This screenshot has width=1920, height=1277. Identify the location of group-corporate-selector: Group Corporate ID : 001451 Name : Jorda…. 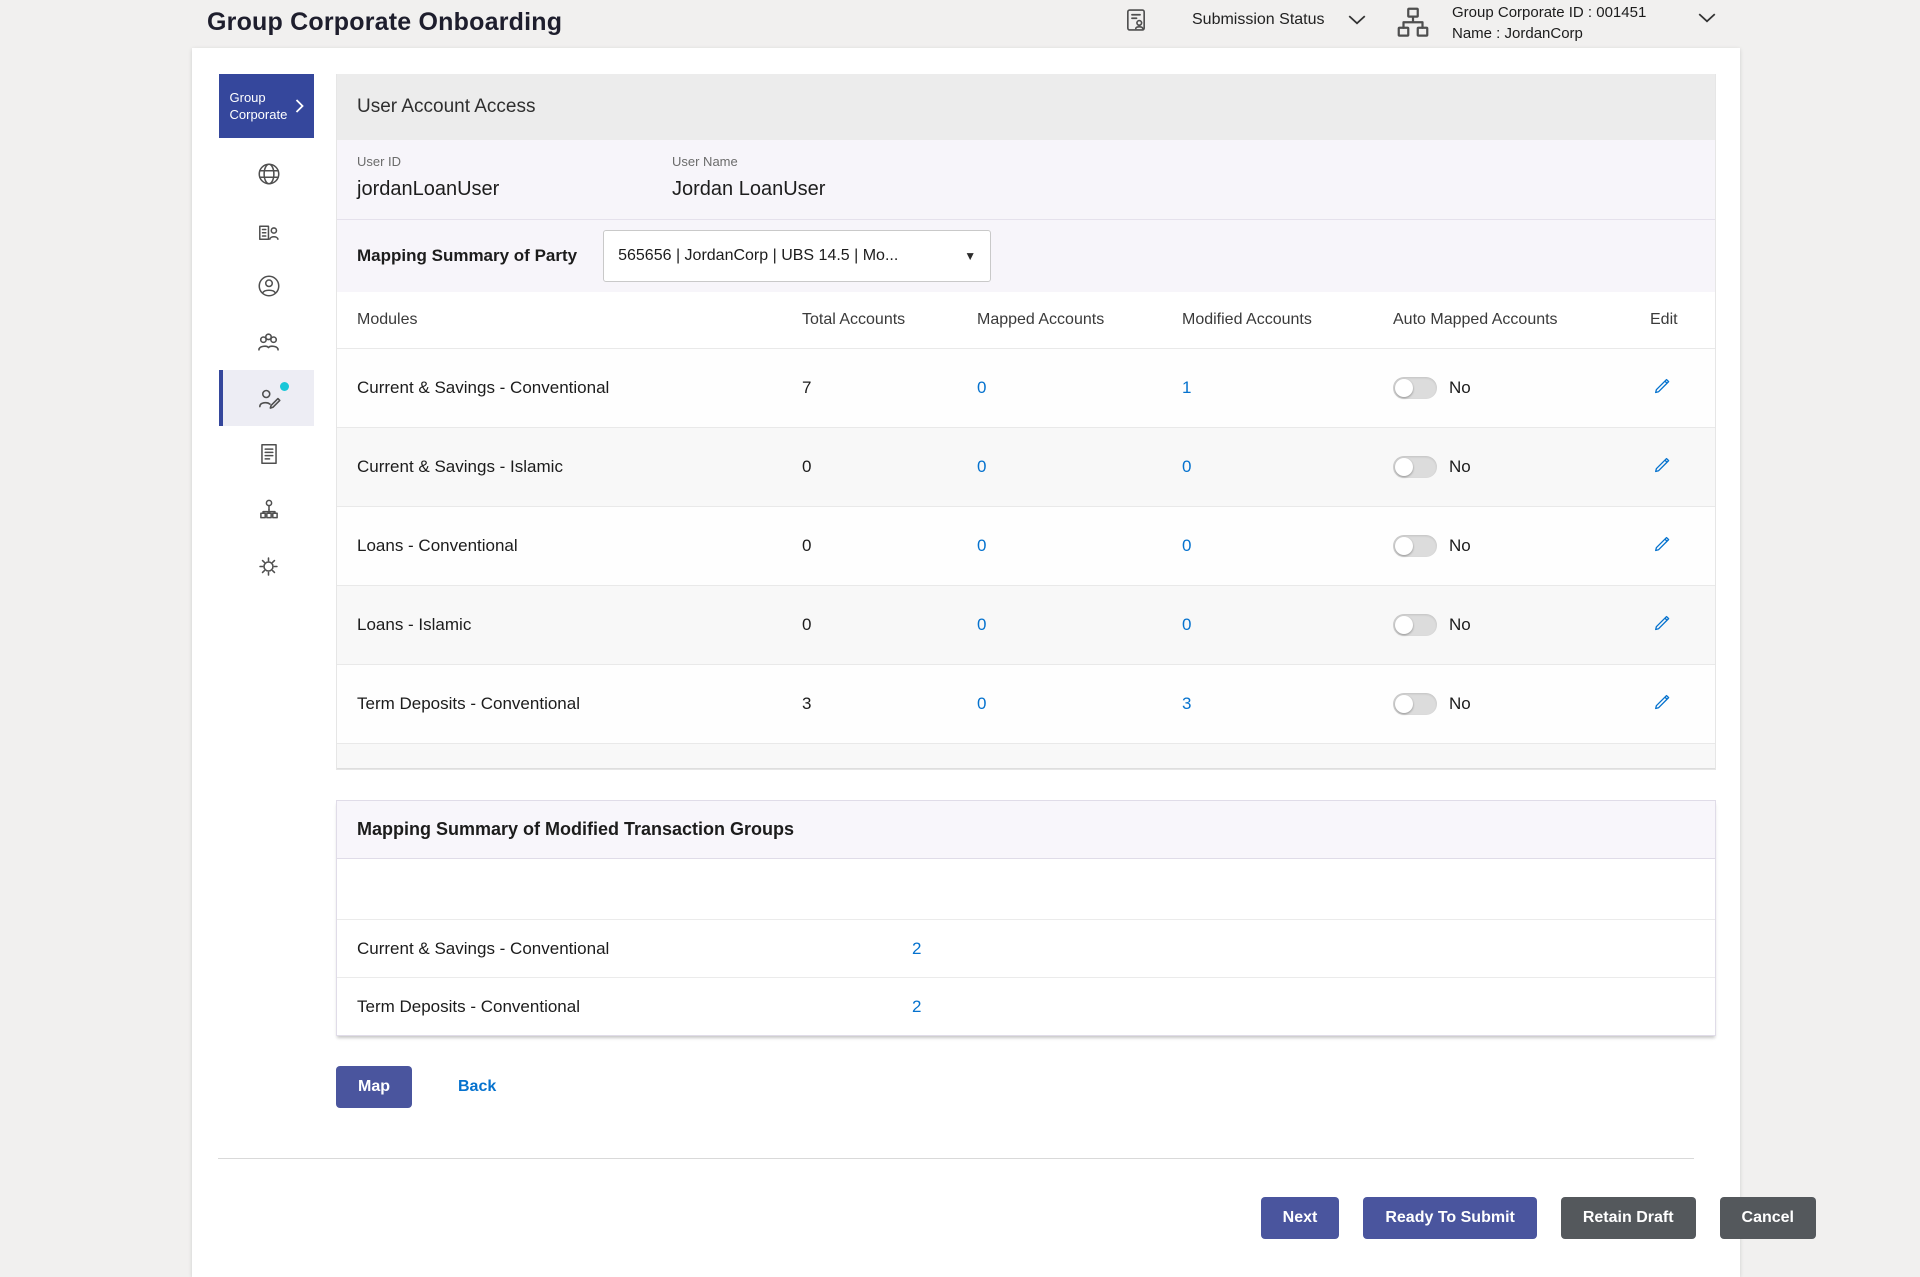
(1549, 23).